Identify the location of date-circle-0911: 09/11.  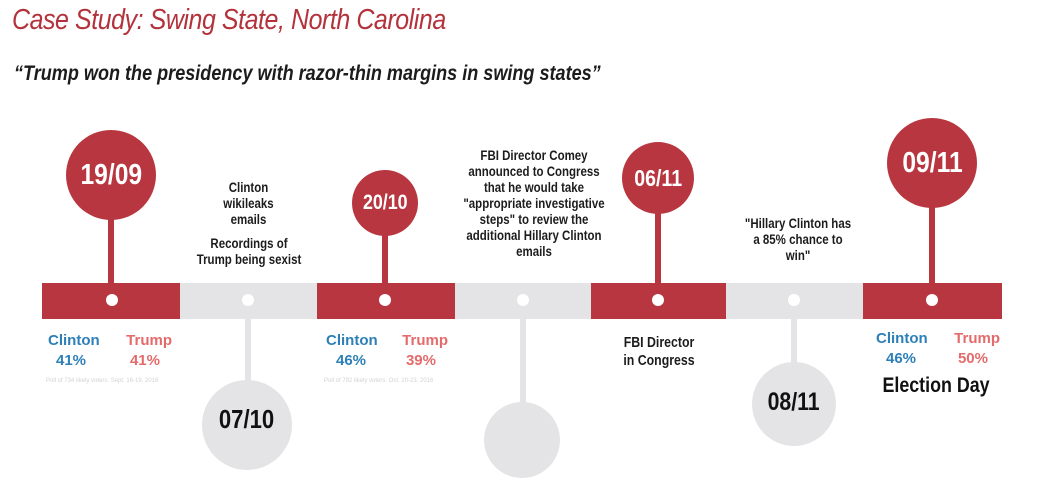
(932, 163).